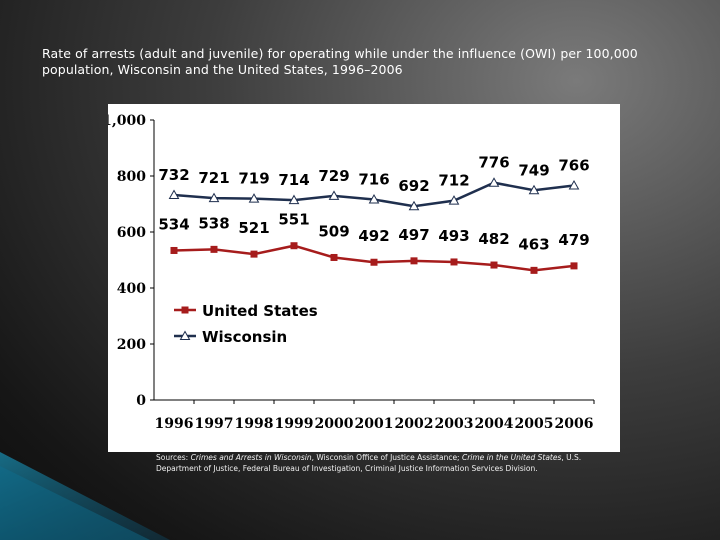  What do you see at coordinates (533, 170) in the screenshot?
I see `wisconsin-data-label: 749` at bounding box center [533, 170].